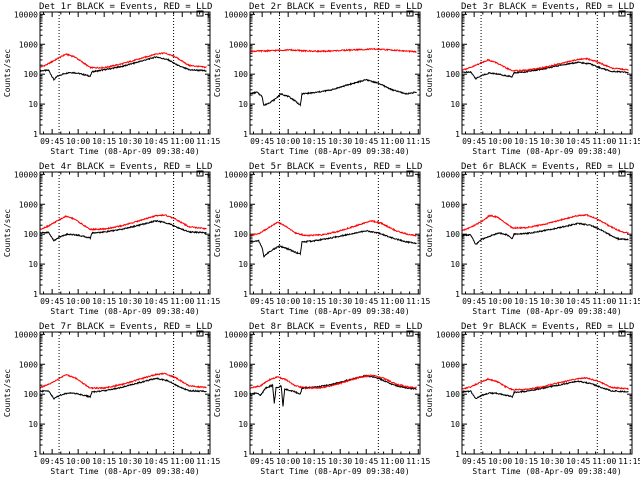 Image resolution: width=640 pixels, height=480 pixels. What do you see at coordinates (335, 167) in the screenshot?
I see `panel-title: Det 5r BLACK = Events, RED = LLD` at bounding box center [335, 167].